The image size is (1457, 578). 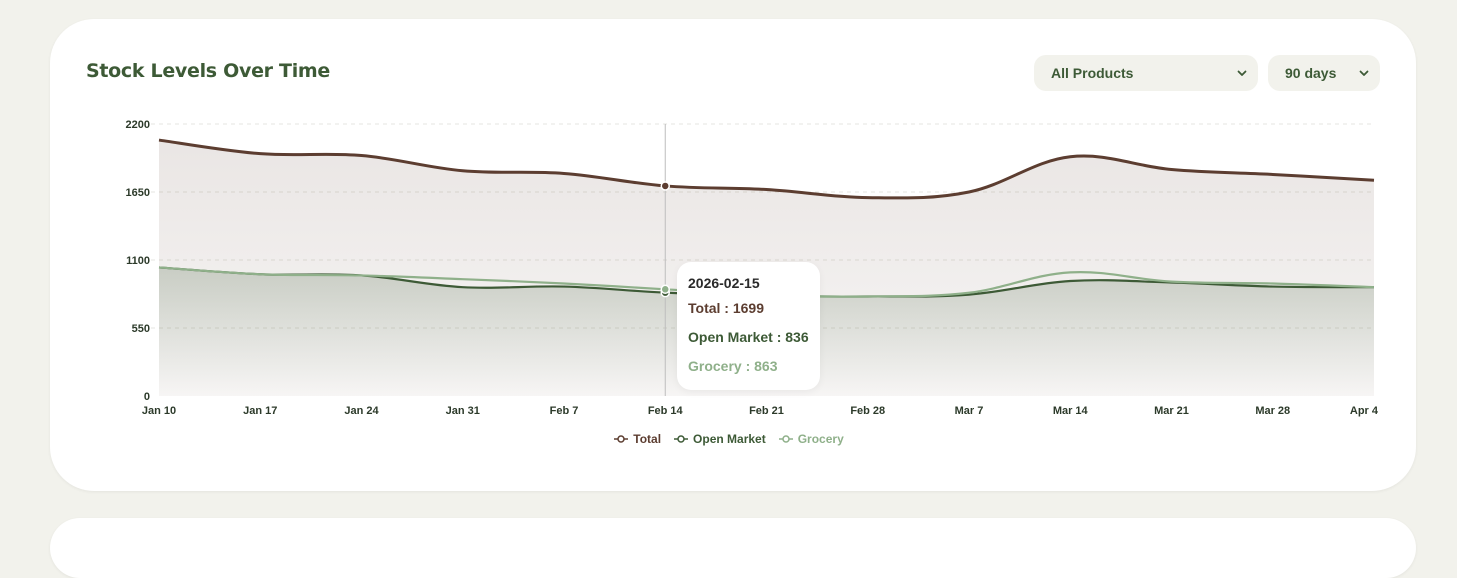 What do you see at coordinates (666, 411) in the screenshot?
I see `x-tick-label: Feb 14` at bounding box center [666, 411].